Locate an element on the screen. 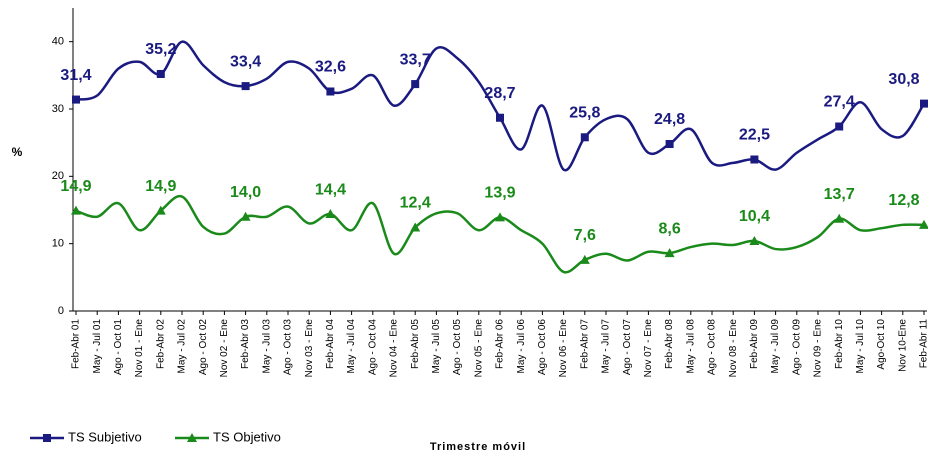 Image resolution: width=928 pixels, height=459 pixels. data-label: 7,6 is located at coordinates (585, 235).